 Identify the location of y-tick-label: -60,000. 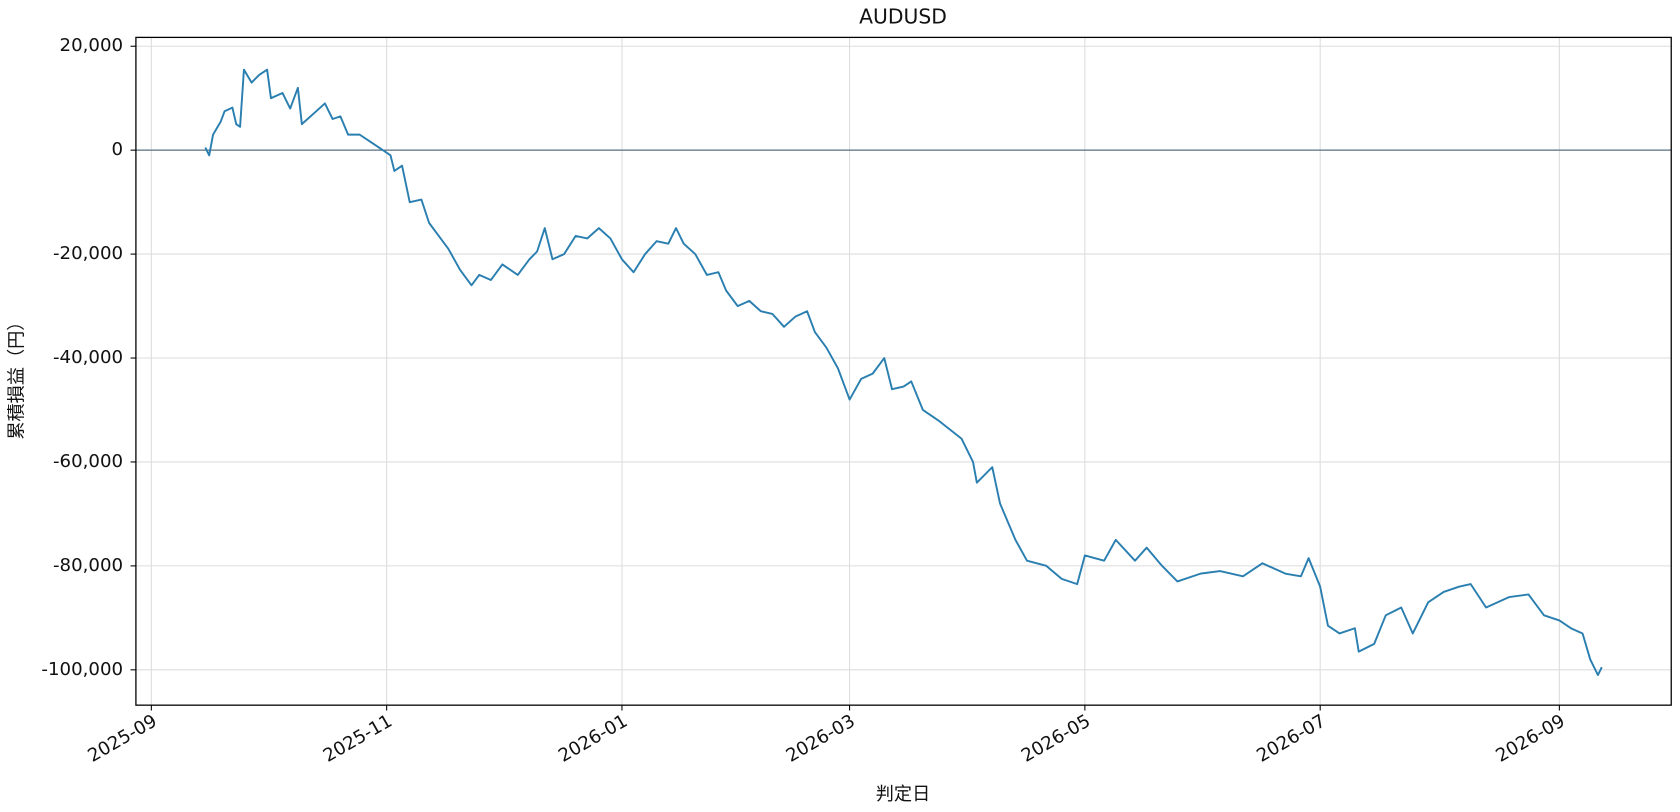
(88, 461).